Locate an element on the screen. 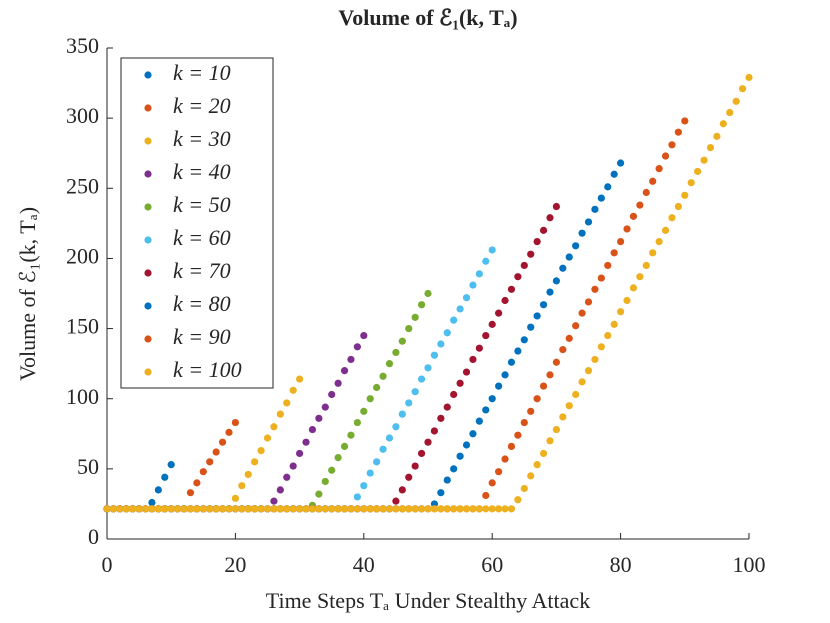 Image resolution: width=830 pixels, height=623 pixels. x-tick-label: 20 is located at coordinates (235, 564).